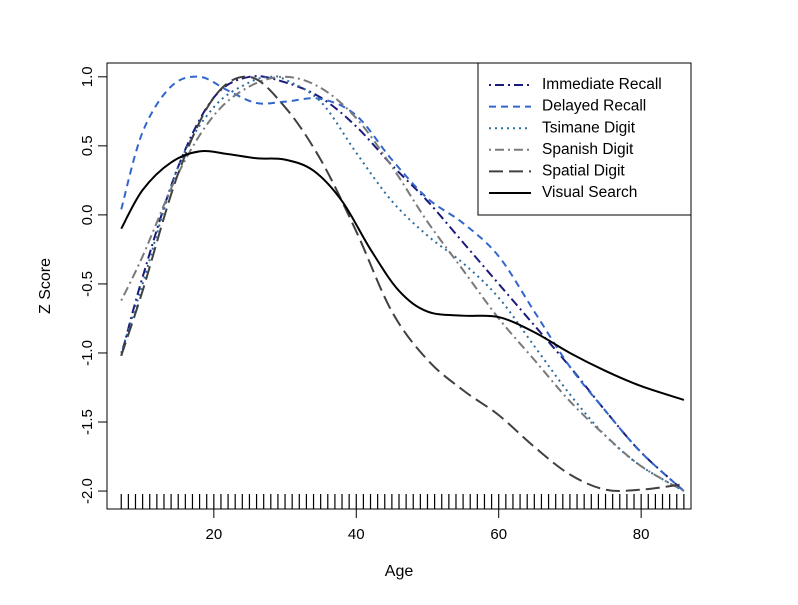 The width and height of the screenshot is (798, 605). What do you see at coordinates (589, 192) in the screenshot?
I see `legend-label: Visual Search` at bounding box center [589, 192].